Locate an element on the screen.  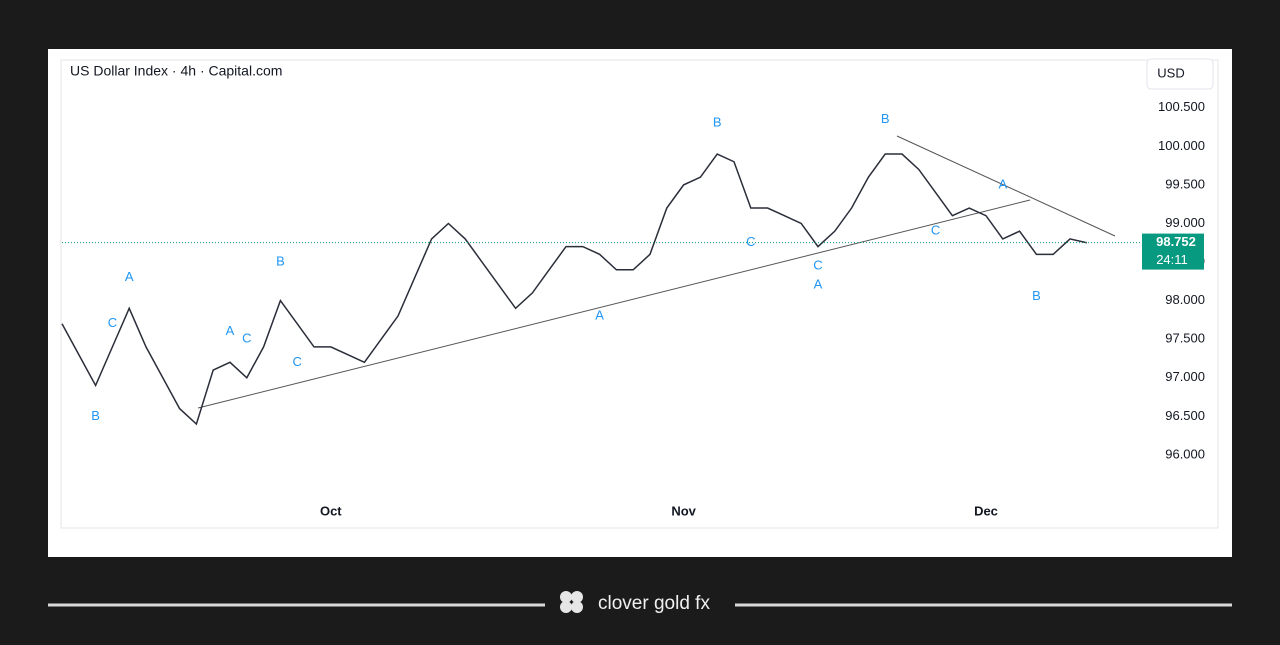
x-tick-label: Nov is located at coordinates (683, 510).